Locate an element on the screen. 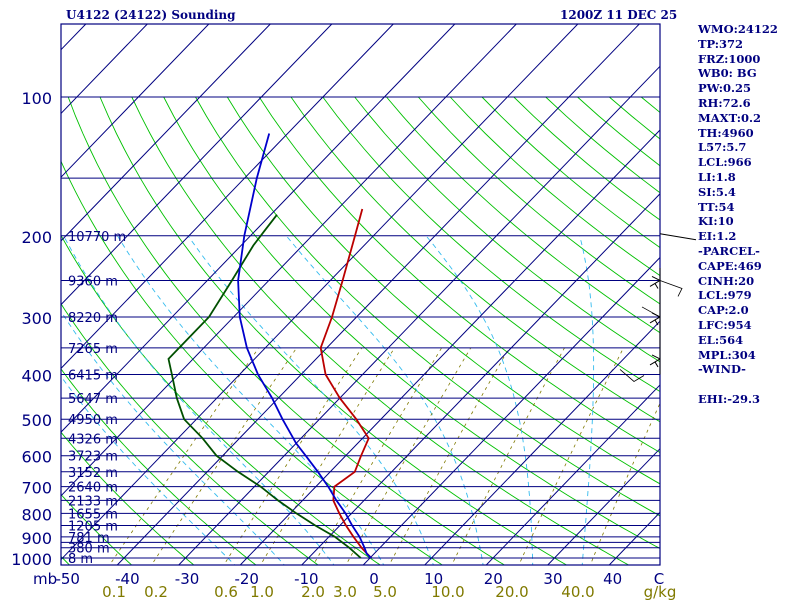 The width and height of the screenshot is (800, 600). pressure-label: 100 is located at coordinates (36, 98).